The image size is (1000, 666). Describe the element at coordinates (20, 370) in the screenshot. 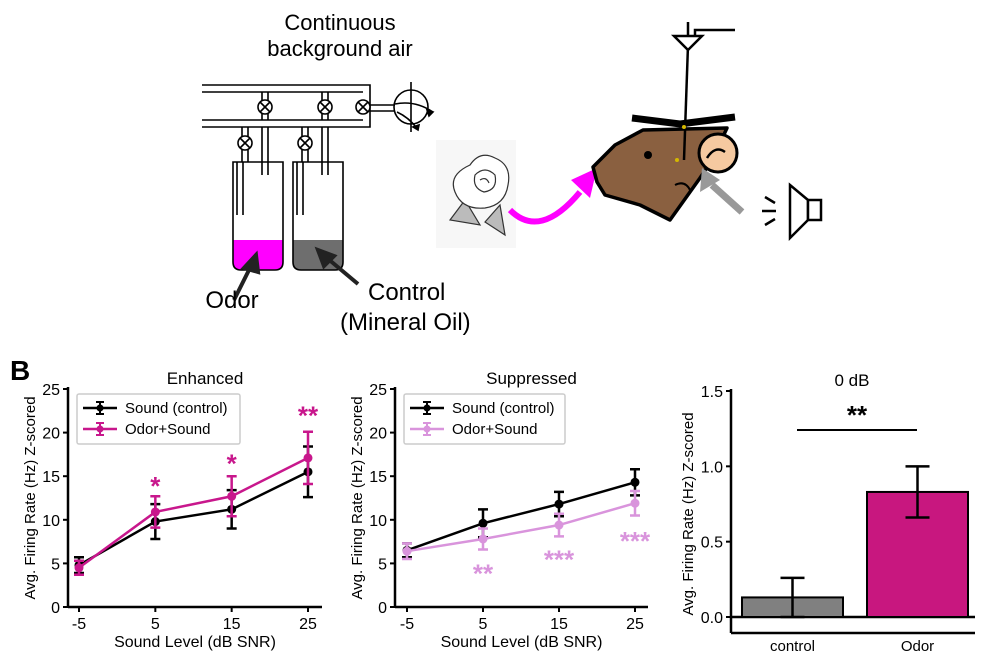

I see `panel-b-label: B` at that location.